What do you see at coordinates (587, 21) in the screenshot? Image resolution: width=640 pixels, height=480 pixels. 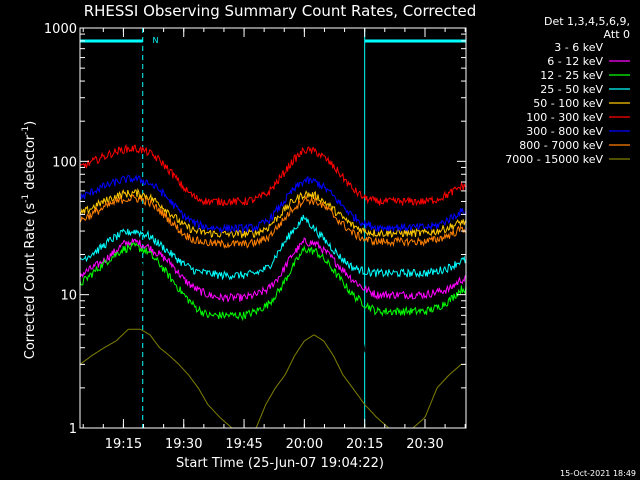 I see `legend-header-line1: Det 1,3,4,5,6,9,` at bounding box center [587, 21].